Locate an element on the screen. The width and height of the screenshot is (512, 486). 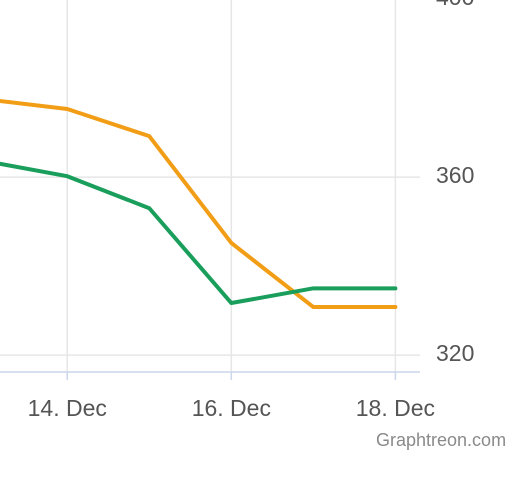
x-tick-label: 14. Dec is located at coordinates (67, 408).